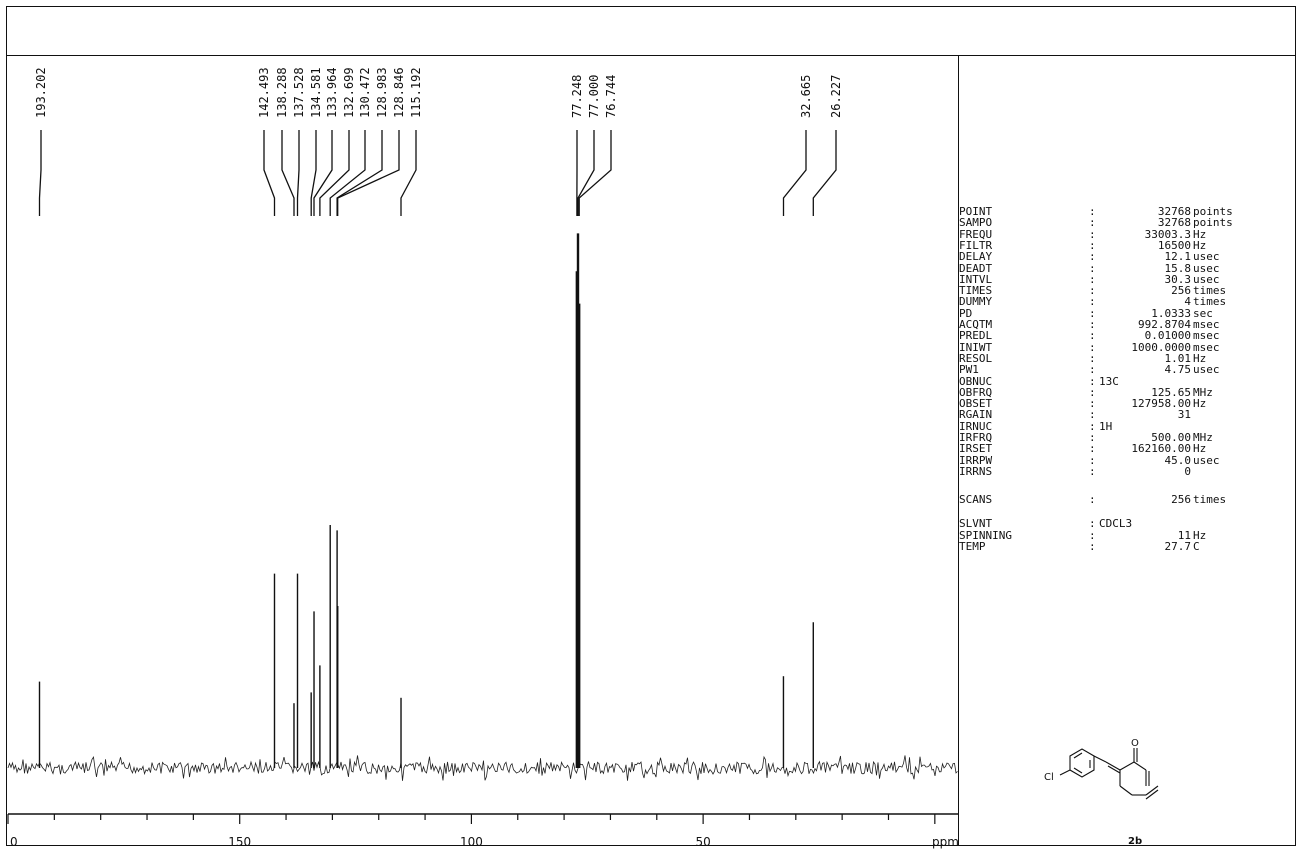  I want to click on parameter-value: 11, so click(1184, 535).